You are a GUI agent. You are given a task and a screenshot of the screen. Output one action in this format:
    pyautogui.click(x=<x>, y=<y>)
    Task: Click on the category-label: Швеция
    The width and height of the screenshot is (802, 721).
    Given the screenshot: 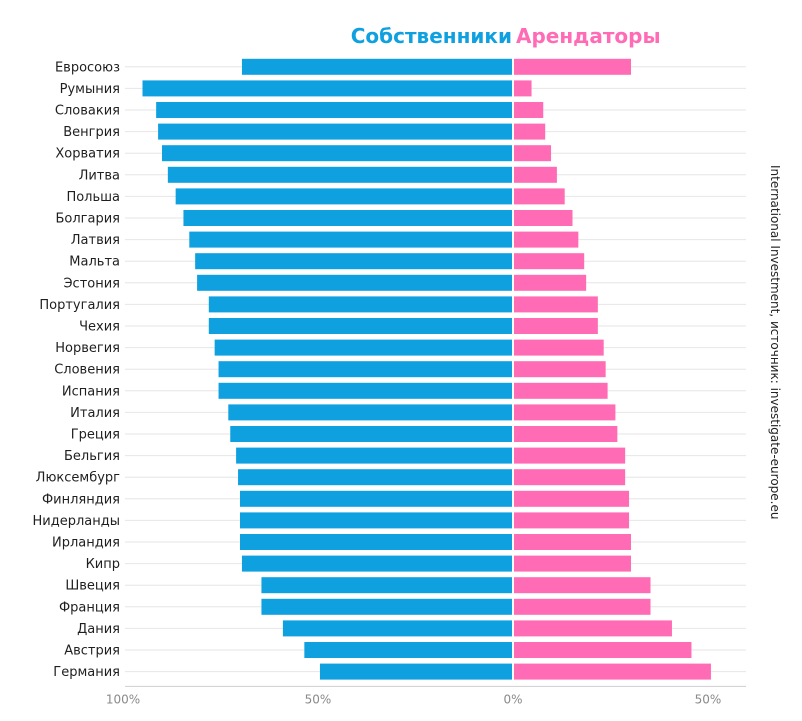 What is the action you would take?
    pyautogui.click(x=92, y=586)
    